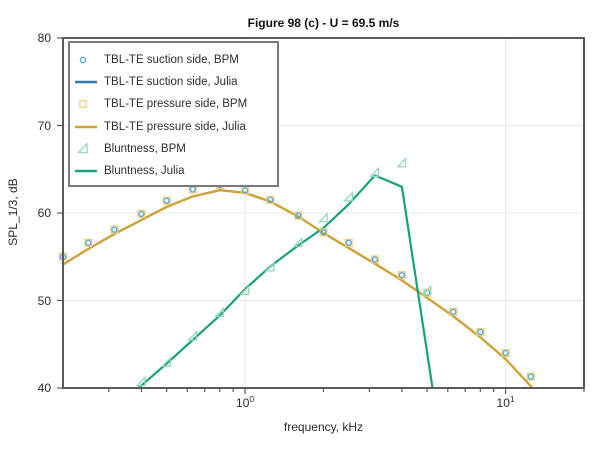  Describe the element at coordinates (323, 23) in the screenshot. I see `chart-title: Figure 98 (c) - U = 69.5 m/s` at that location.